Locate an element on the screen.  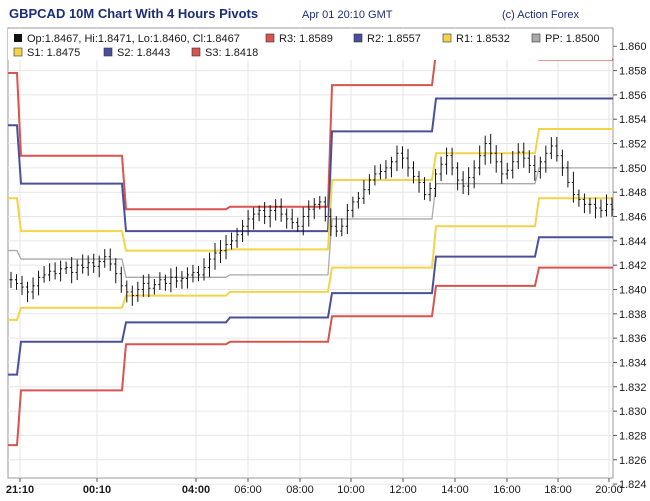
legend-swatch-pp is located at coordinates (536, 38).